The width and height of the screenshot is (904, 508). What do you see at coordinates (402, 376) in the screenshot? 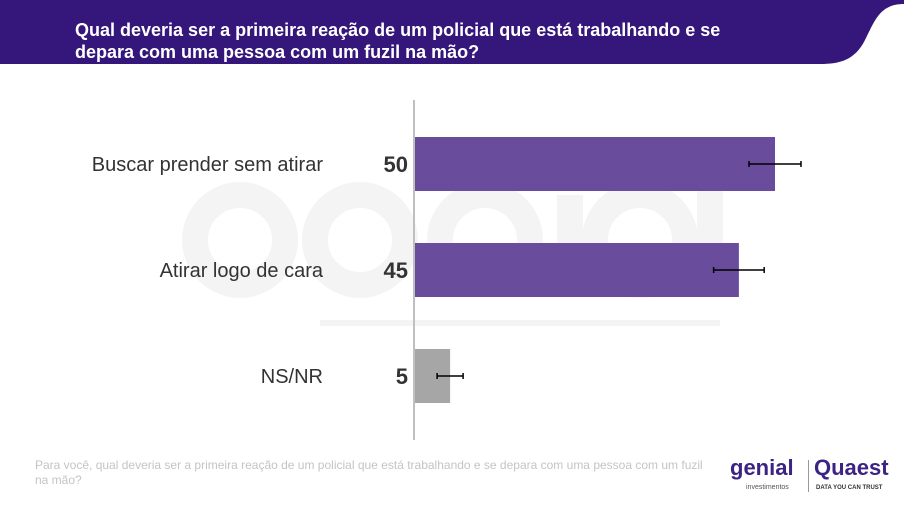
I see `value-label: 5` at bounding box center [402, 376].